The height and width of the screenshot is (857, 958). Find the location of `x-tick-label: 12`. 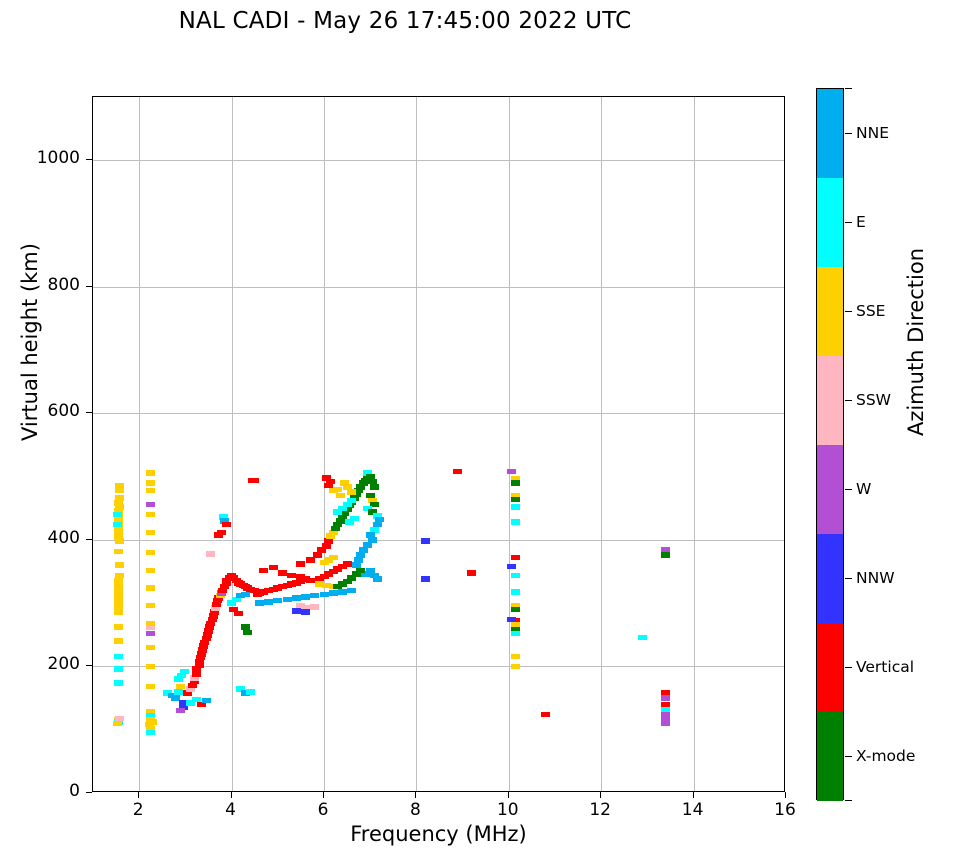

x-tick-label: 12 is located at coordinates (600, 810).